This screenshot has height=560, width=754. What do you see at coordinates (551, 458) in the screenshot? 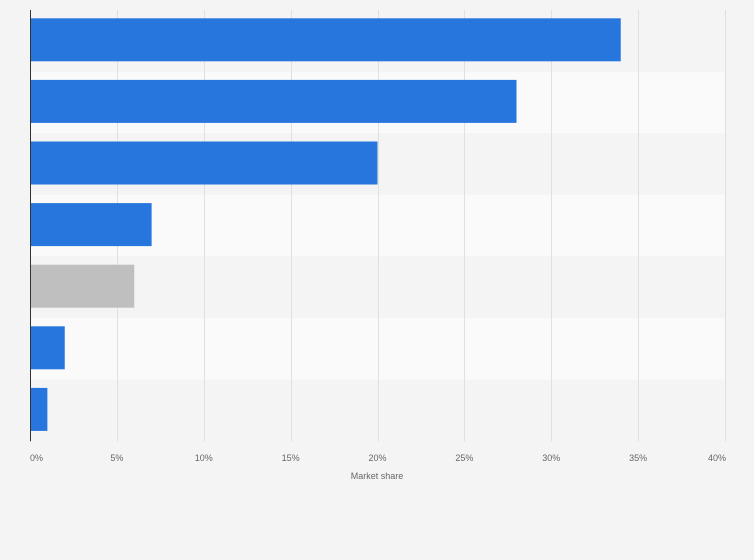
I see `x-tick-label: 30%` at bounding box center [551, 458].